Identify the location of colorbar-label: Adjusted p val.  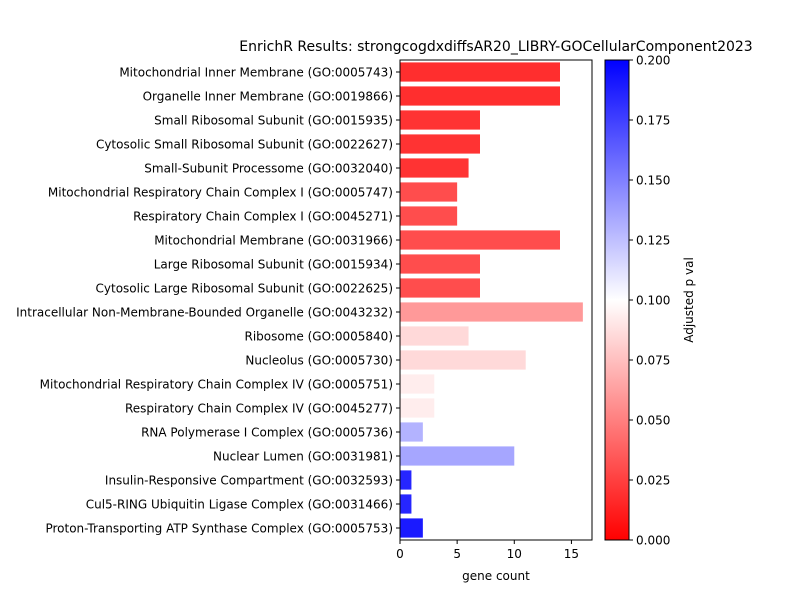
(689, 300).